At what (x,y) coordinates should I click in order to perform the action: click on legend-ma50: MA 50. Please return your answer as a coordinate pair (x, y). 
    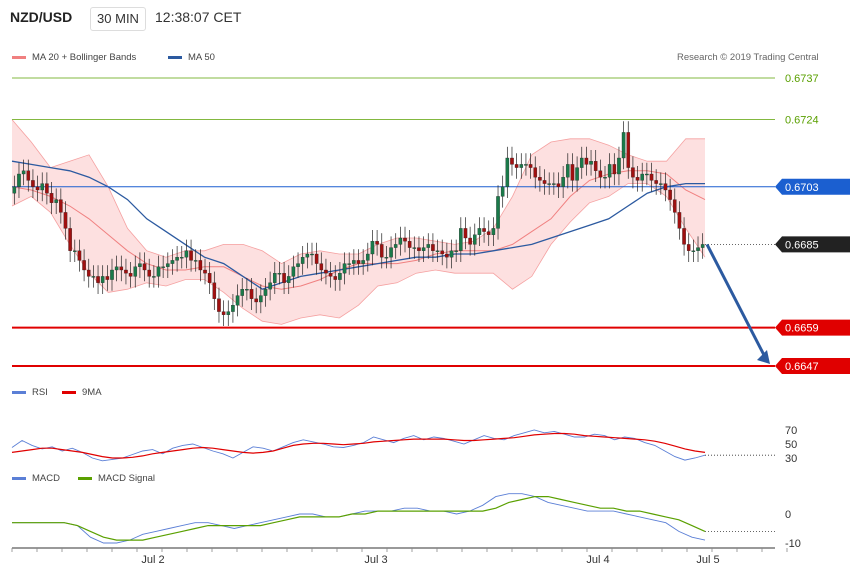
    Looking at the image, I should click on (191, 57).